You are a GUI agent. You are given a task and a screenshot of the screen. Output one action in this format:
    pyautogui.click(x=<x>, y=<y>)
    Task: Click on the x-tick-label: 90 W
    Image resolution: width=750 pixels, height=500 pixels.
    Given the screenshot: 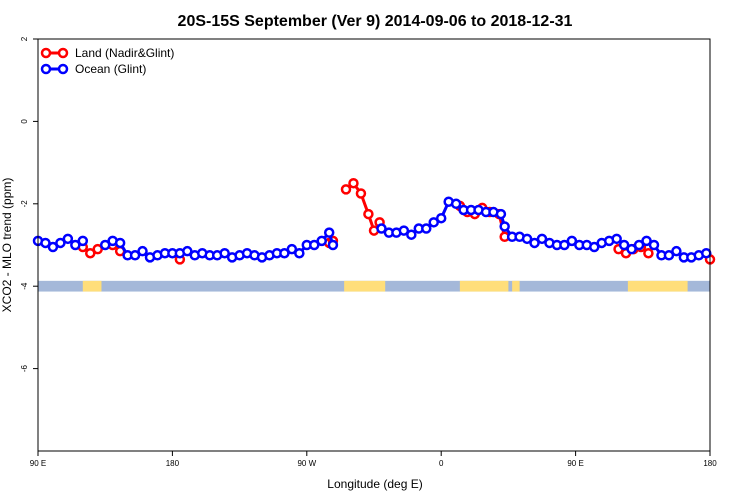 What is the action you would take?
    pyautogui.click(x=306, y=463)
    